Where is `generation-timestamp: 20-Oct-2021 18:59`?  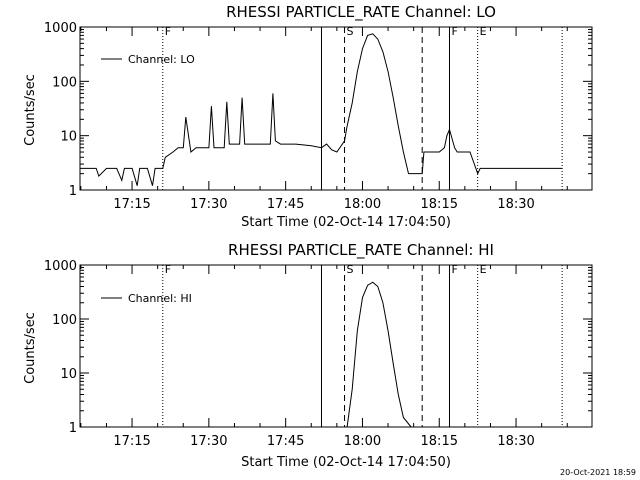
generation-timestamp: 20-Oct-2021 18:59 is located at coordinates (598, 472).